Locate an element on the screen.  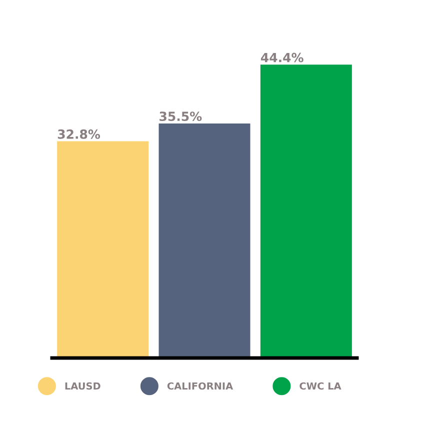
legend-label: LAUSD is located at coordinates (82, 386).